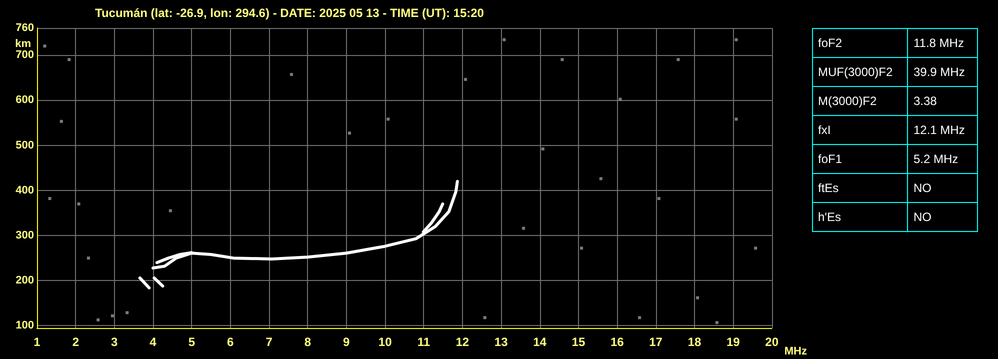 This screenshot has height=359, width=998. I want to click on x-tick-label: 3, so click(114, 342).